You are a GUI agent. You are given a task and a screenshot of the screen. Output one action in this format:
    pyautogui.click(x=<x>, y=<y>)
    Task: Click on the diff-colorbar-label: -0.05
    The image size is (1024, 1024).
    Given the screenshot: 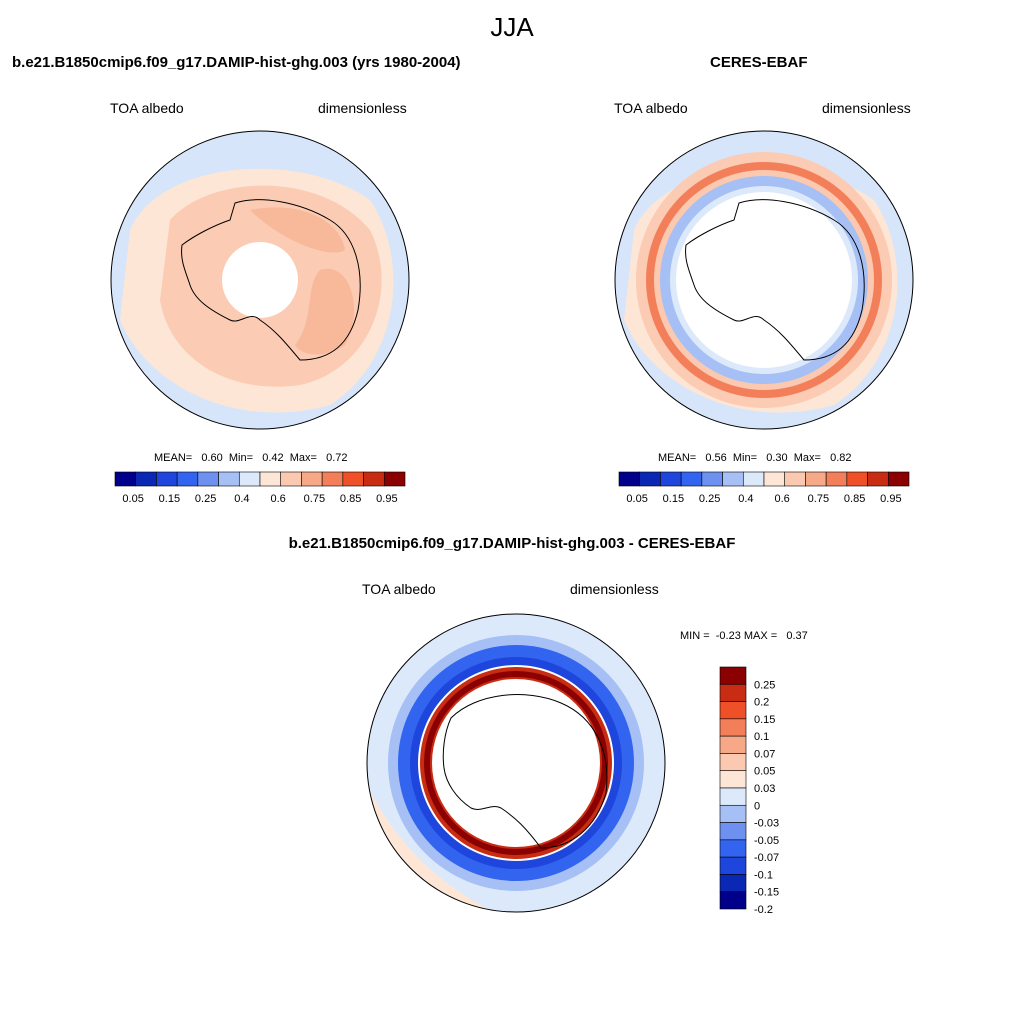 What is the action you would take?
    pyautogui.click(x=766, y=841)
    